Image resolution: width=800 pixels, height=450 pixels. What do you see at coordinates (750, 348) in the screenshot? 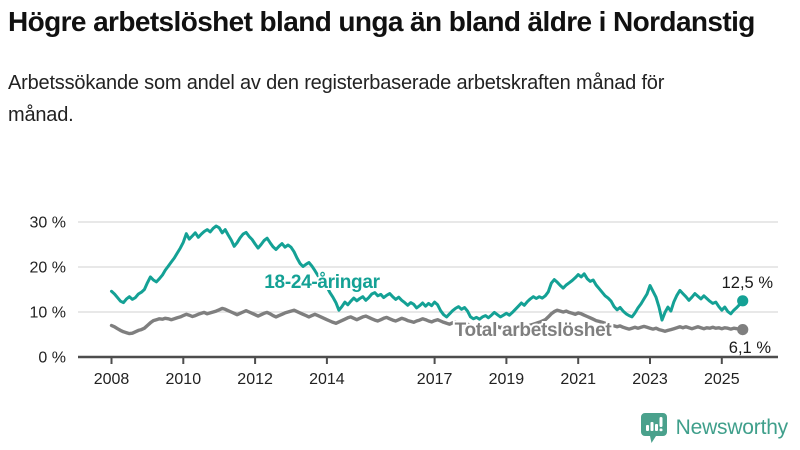
I see `end-value-label-total: 6,1 %` at bounding box center [750, 348].